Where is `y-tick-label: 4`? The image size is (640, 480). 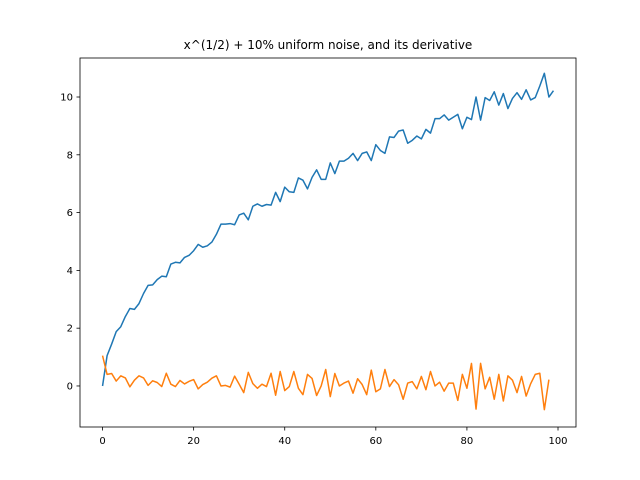
y-tick-label: 4 is located at coordinates (70, 271).